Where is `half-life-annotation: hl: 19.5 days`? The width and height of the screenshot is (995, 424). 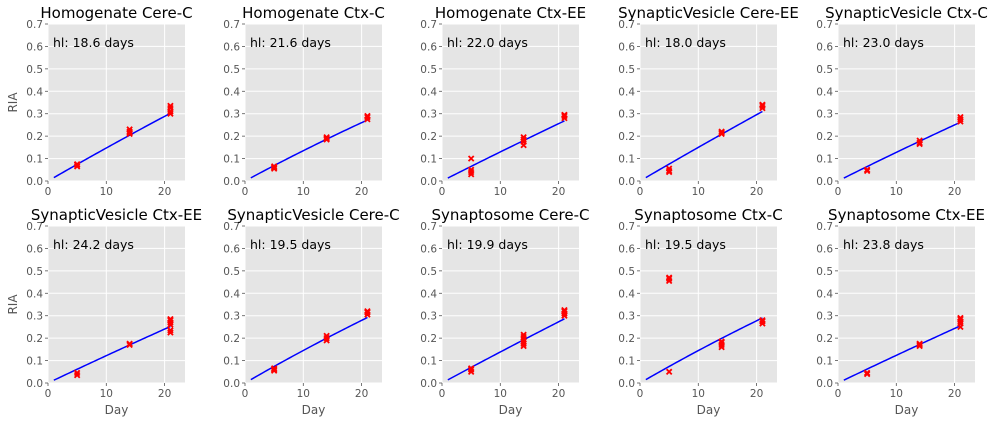 half-life-annotation: hl: 19.5 days is located at coordinates (290, 244).